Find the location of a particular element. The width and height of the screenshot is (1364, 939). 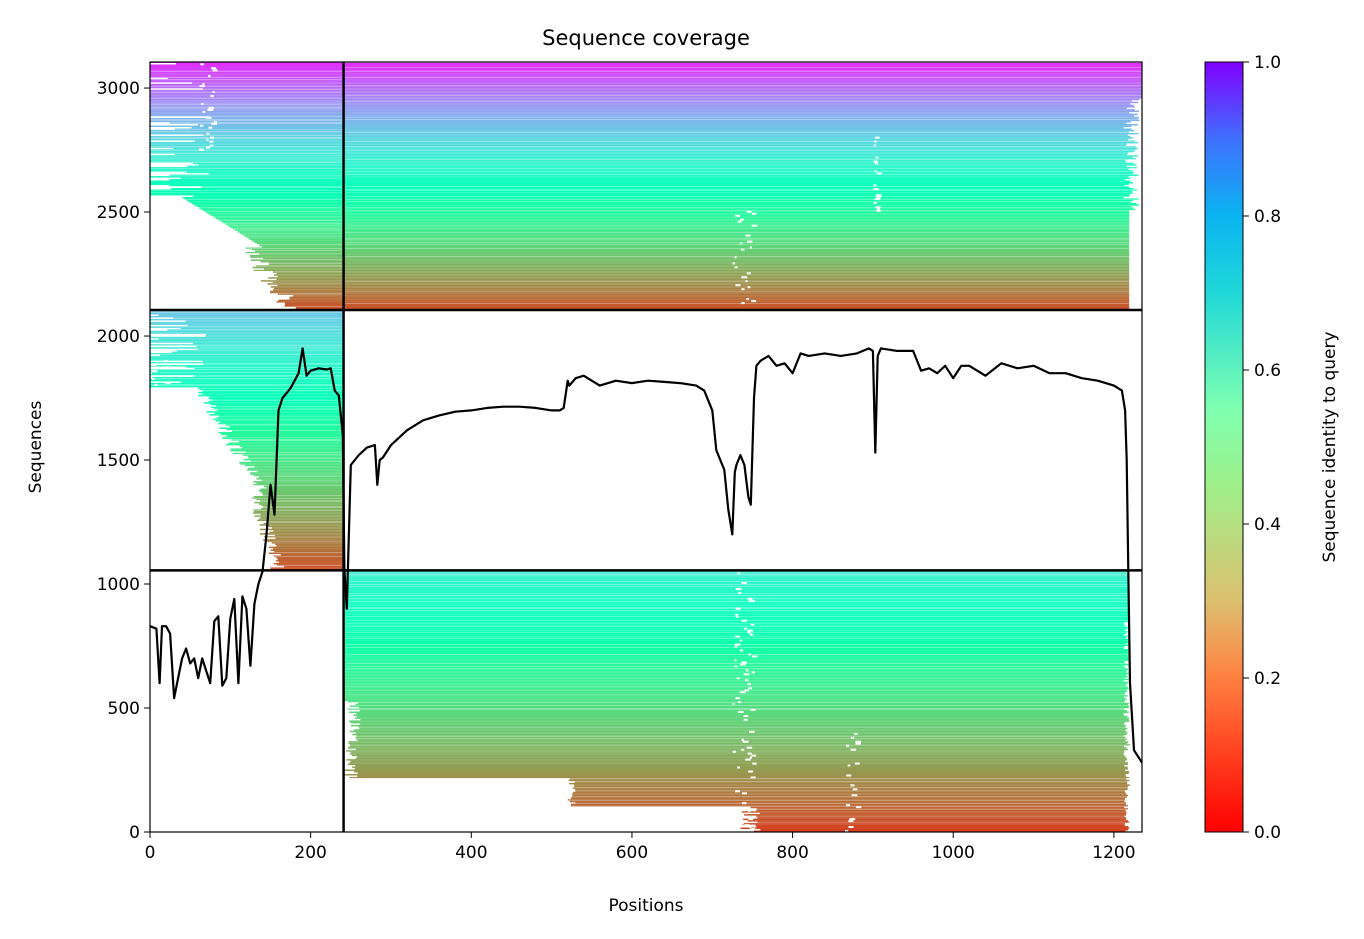

y-tick-label: 2000 is located at coordinates (118, 337).